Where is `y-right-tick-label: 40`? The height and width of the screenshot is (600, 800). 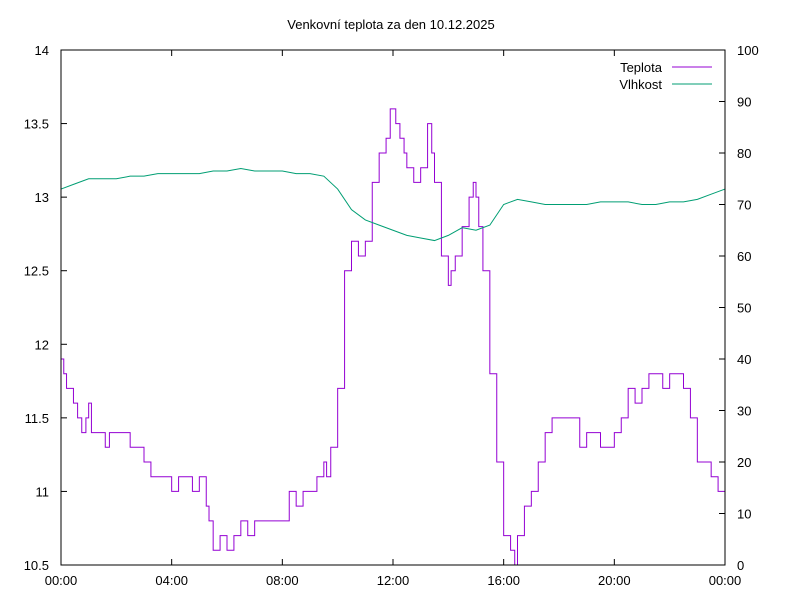
y-right-tick-label: 40 is located at coordinates (744, 359).